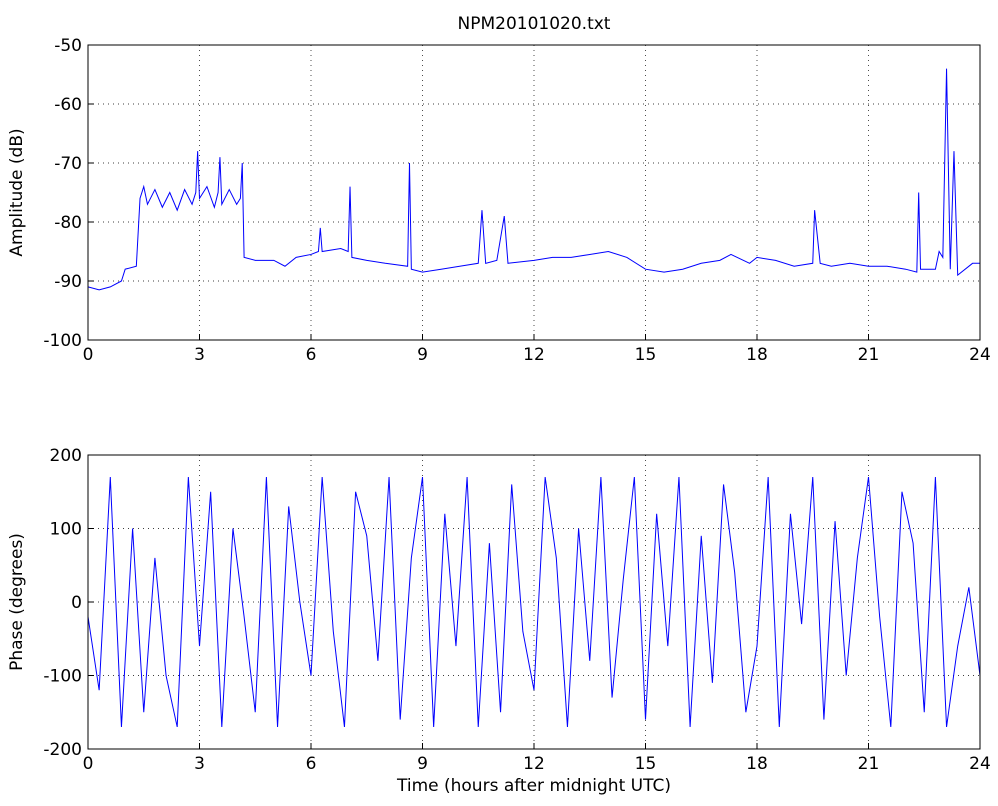  I want to click on y-tick-label: -200, so click(62, 750).